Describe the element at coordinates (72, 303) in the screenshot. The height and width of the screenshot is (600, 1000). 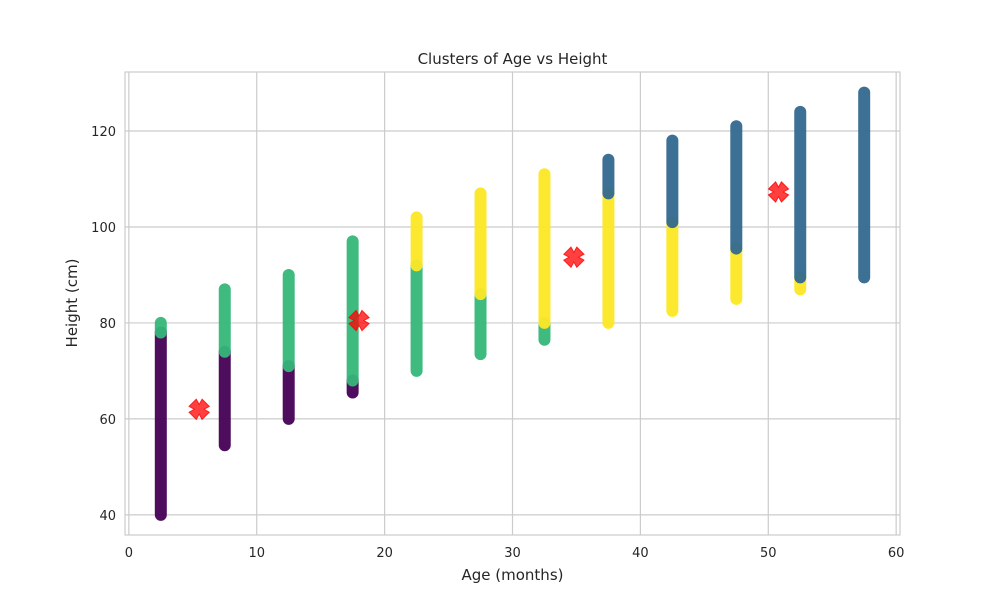
I see `y-axis-title: Height (cm)` at that location.